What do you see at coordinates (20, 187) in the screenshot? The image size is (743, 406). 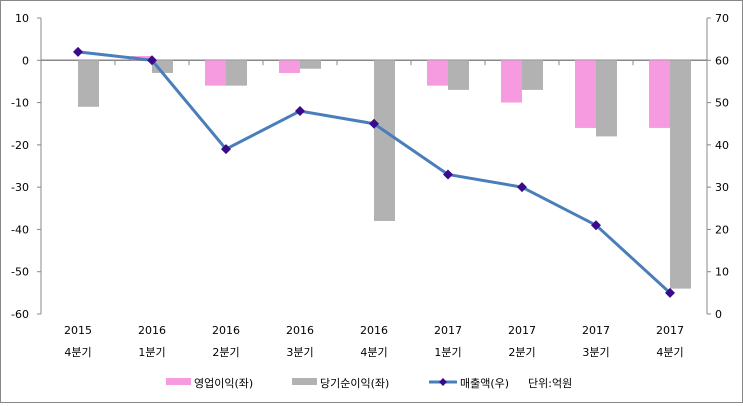 I see `left-tick-label: -30` at bounding box center [20, 187].